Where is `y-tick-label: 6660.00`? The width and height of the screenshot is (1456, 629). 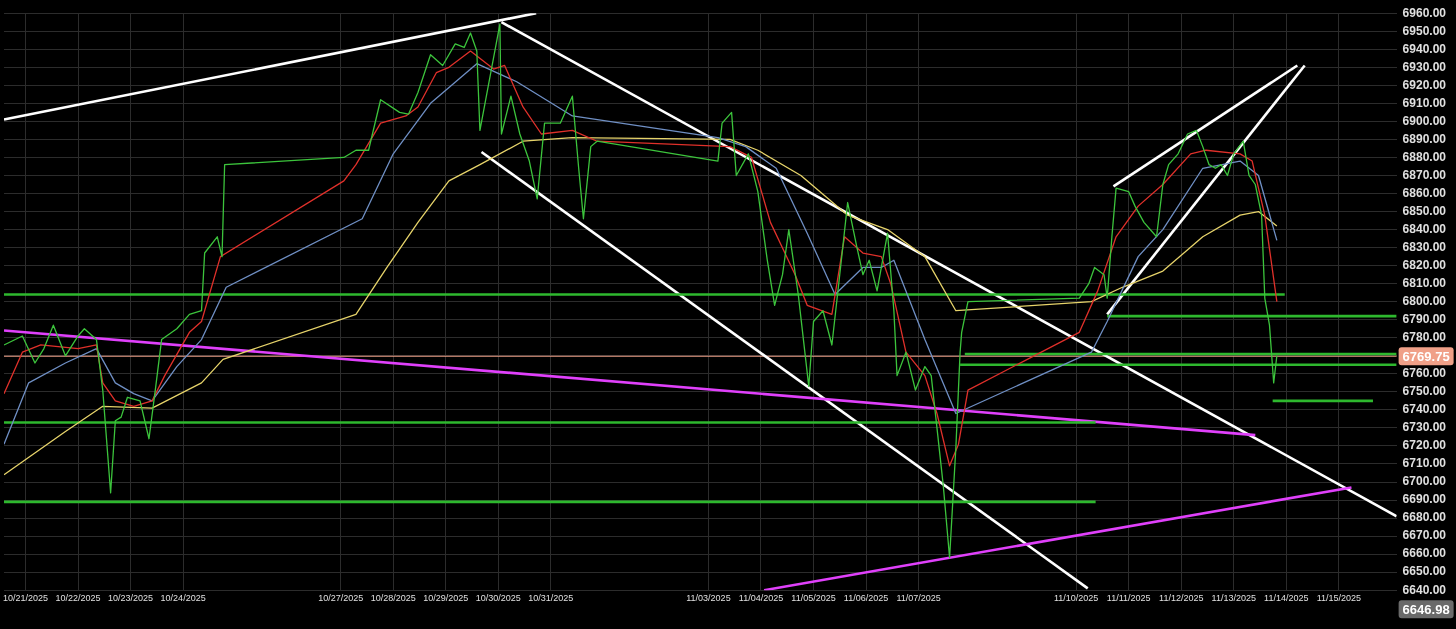
y-tick-label: 6660.00 is located at coordinates (1424, 553).